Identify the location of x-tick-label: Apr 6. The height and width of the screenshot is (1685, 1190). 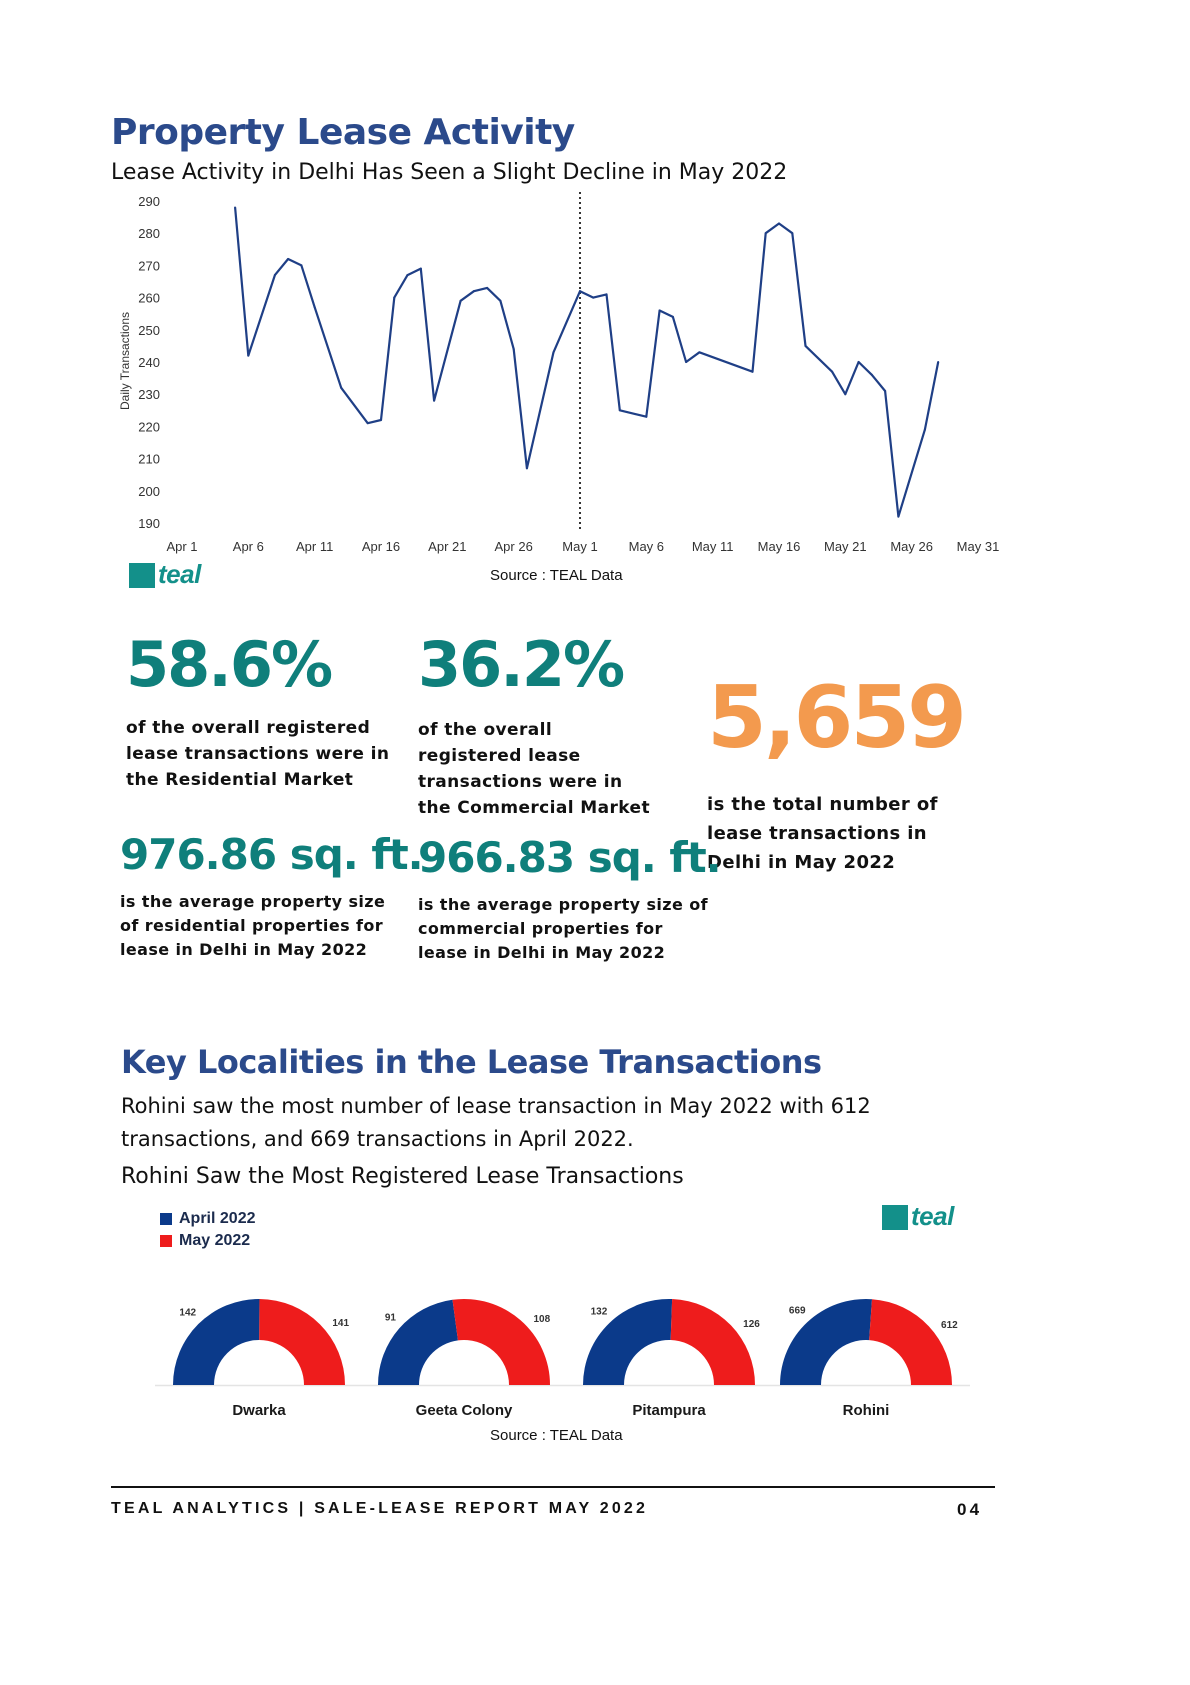
(248, 546).